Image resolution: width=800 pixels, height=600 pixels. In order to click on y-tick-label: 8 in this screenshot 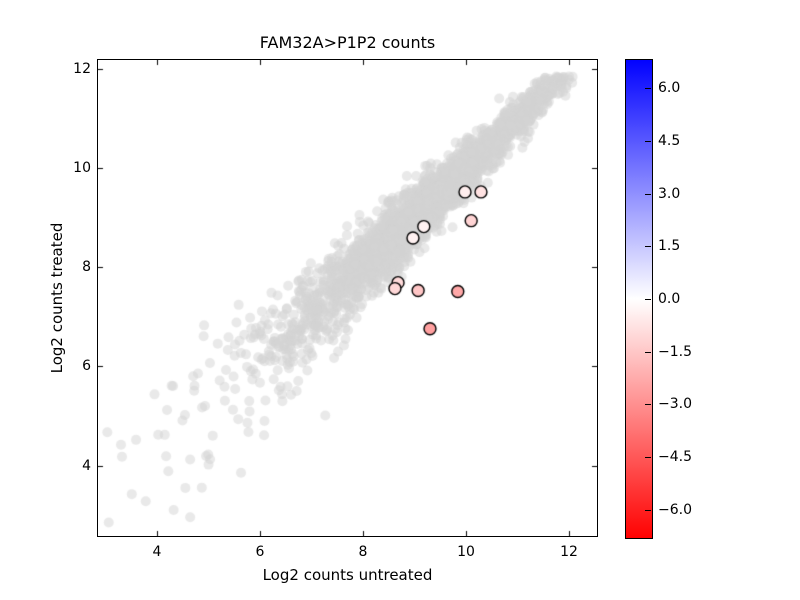, I will do `click(86, 267)`.